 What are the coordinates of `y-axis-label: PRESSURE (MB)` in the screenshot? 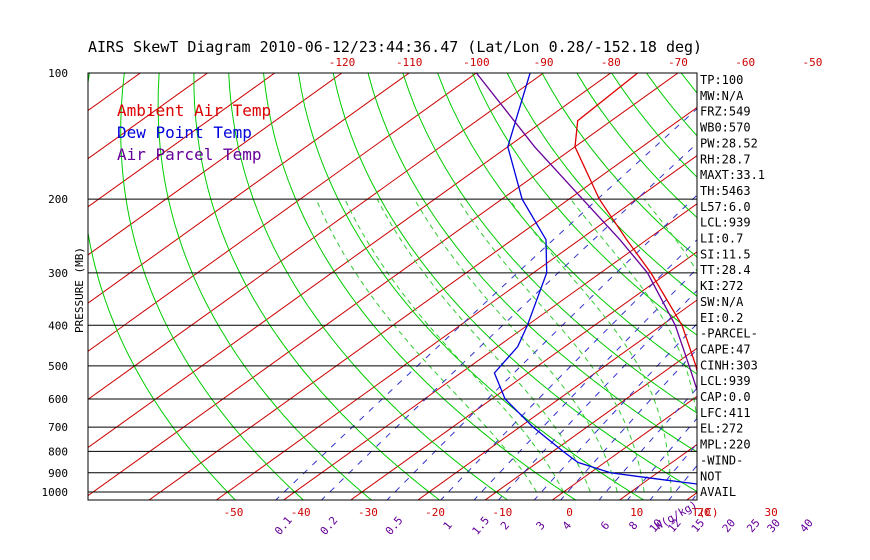 It's located at (79, 290).